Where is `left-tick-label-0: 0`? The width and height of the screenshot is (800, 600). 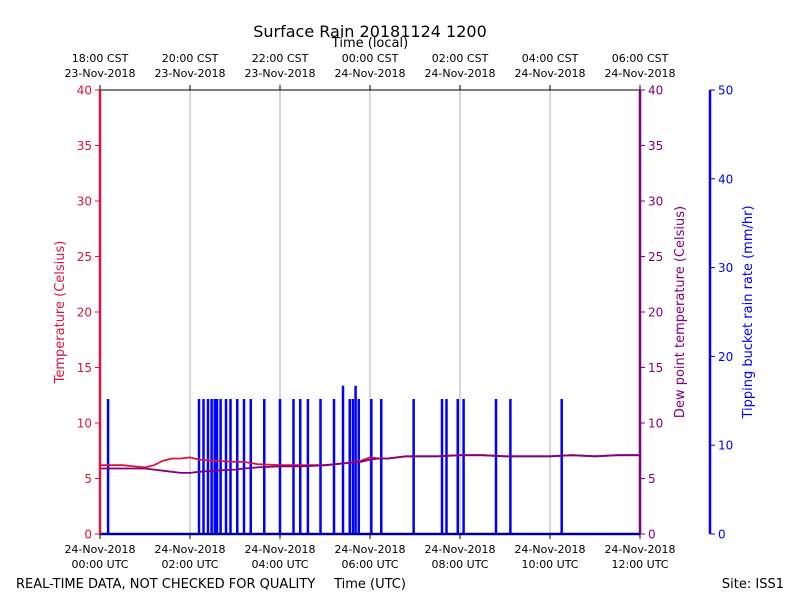
left-tick-label-0: 0 is located at coordinates (88, 535).